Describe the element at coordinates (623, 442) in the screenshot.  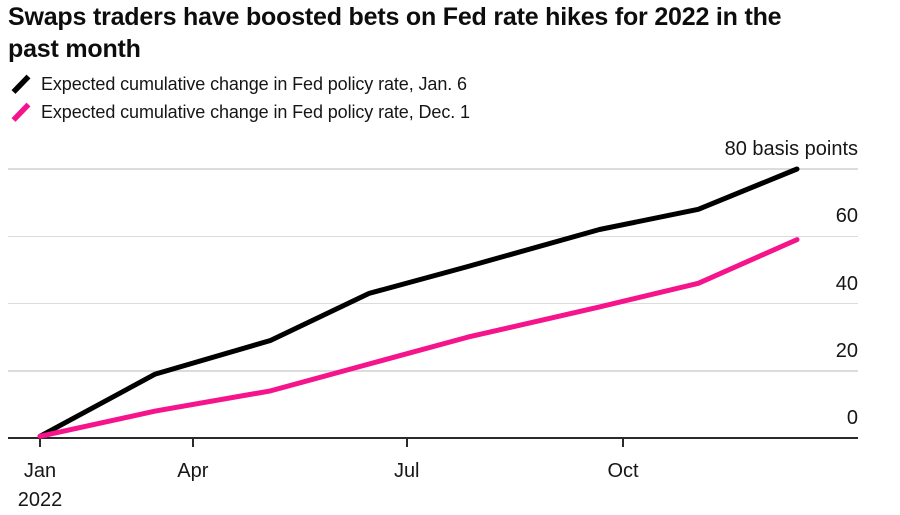
I see `x-axis-tick-oct` at that location.